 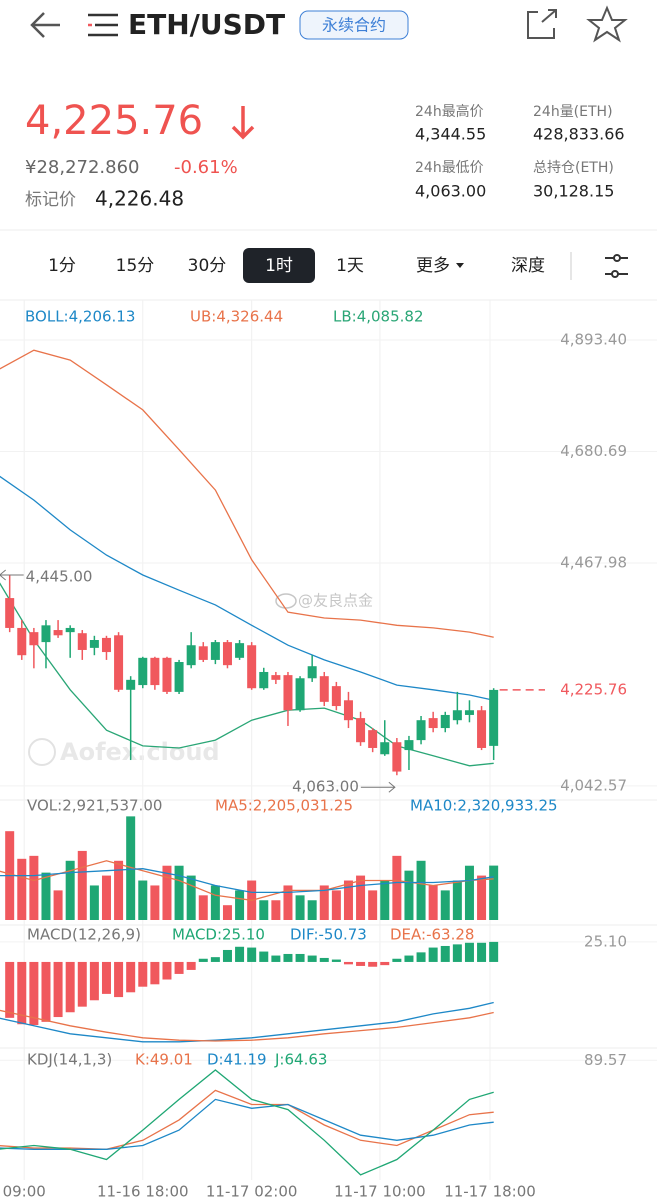 I want to click on settings-icon, so click(x=616, y=266).